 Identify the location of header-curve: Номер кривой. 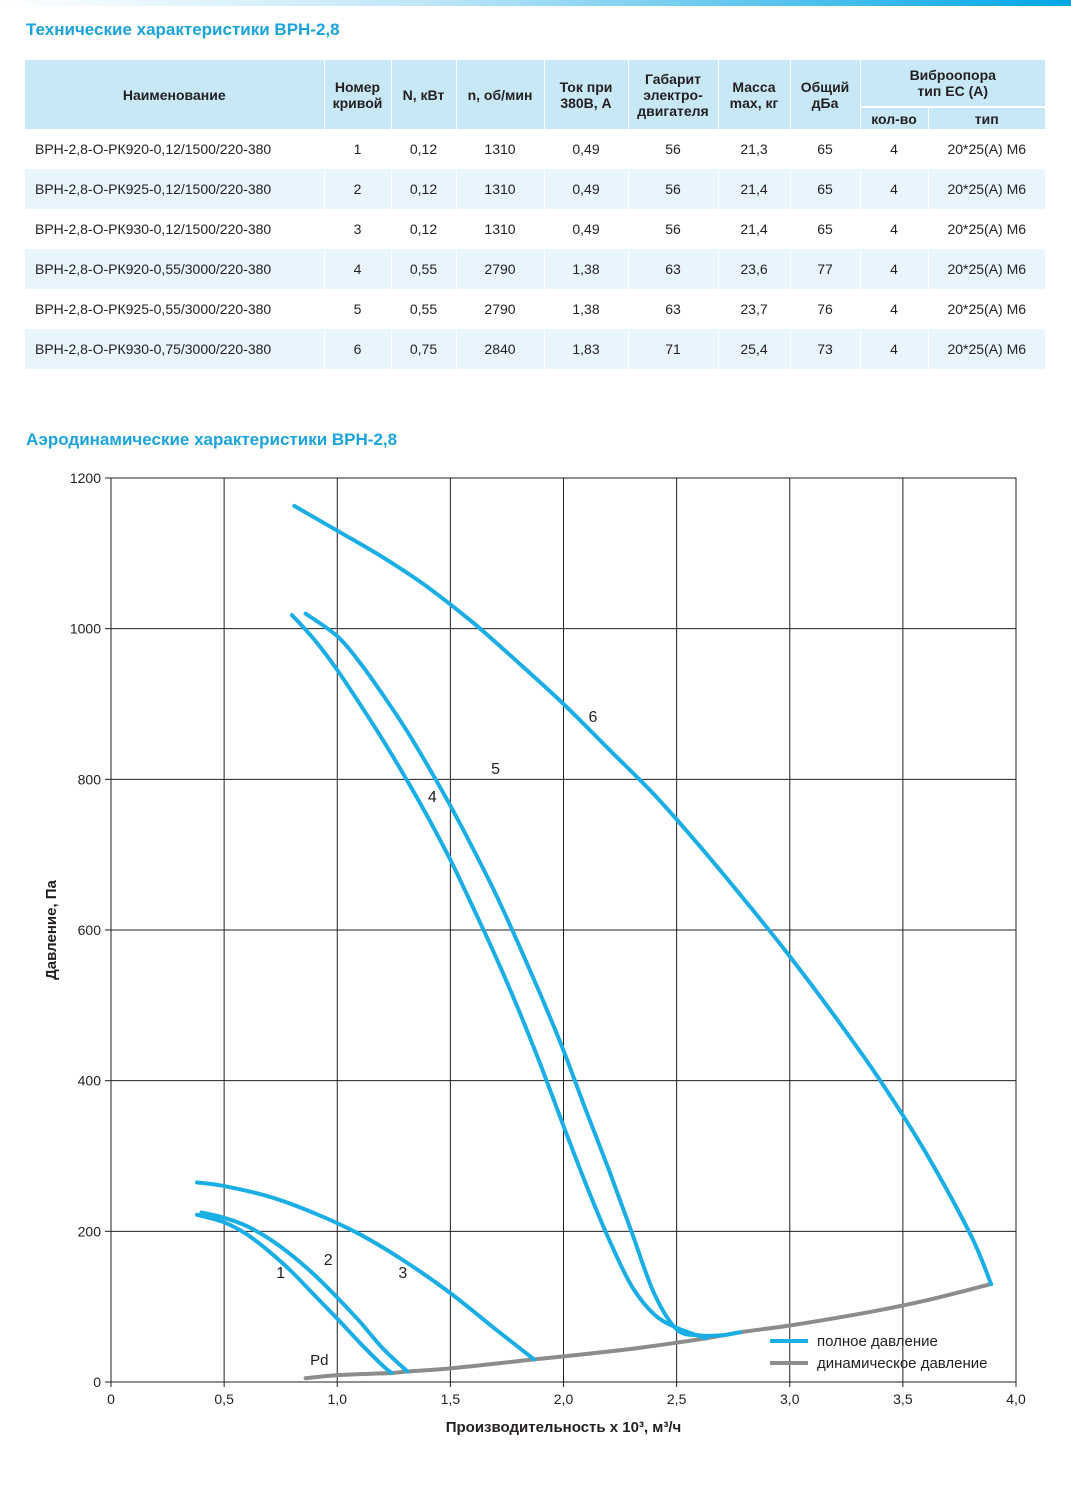
(358, 94).